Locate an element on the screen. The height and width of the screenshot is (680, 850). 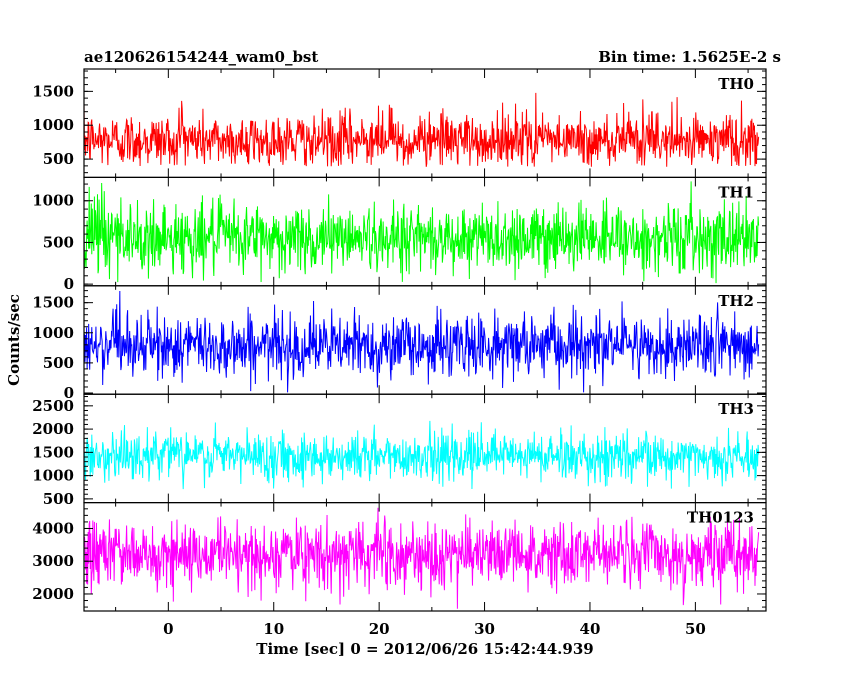
x-tick-label: 0 is located at coordinates (168, 629).